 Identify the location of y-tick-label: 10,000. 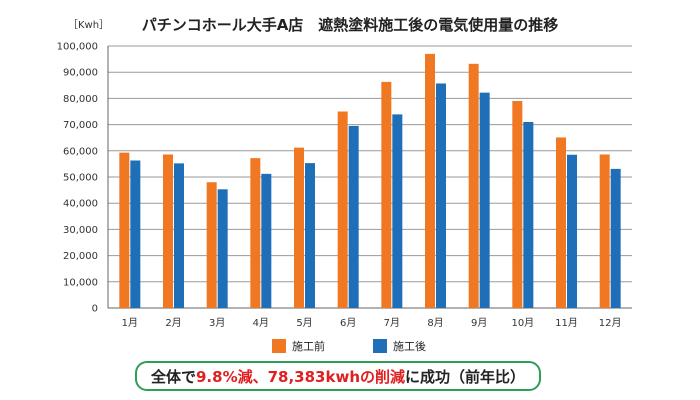
(80, 282).